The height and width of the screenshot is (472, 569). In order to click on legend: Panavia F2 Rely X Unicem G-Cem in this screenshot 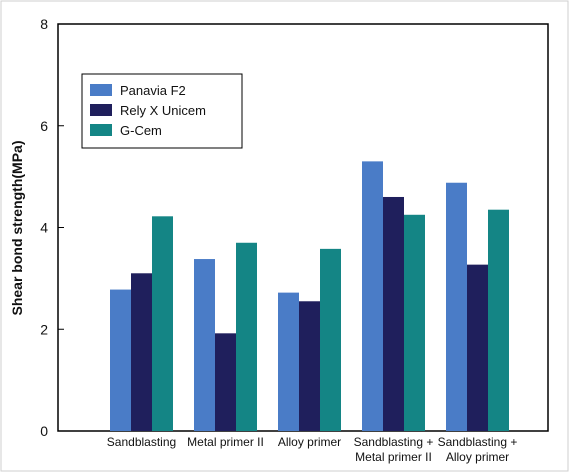, I will do `click(162, 111)`.